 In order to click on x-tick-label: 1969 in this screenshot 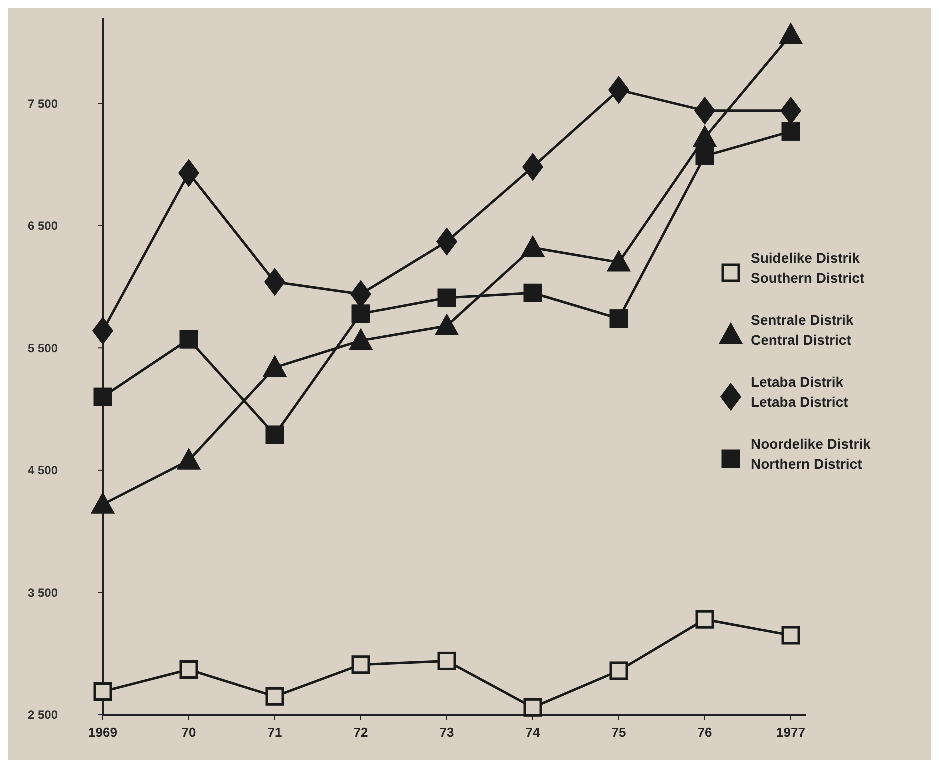, I will do `click(103, 732)`.